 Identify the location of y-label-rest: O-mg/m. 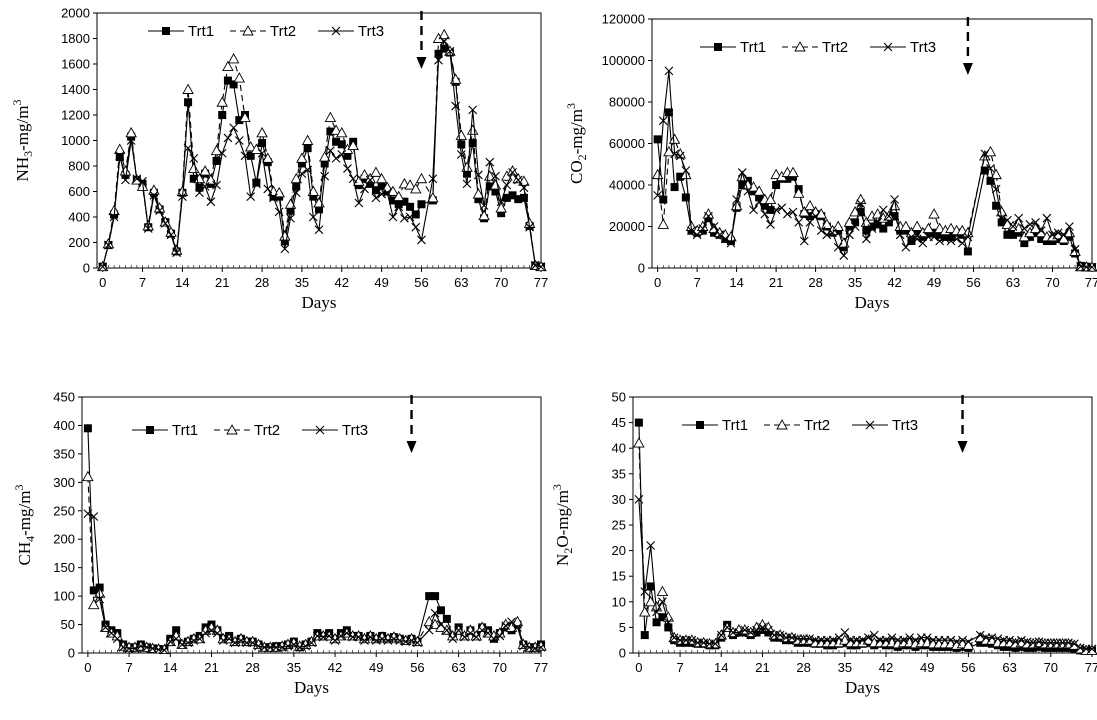
(562, 519).